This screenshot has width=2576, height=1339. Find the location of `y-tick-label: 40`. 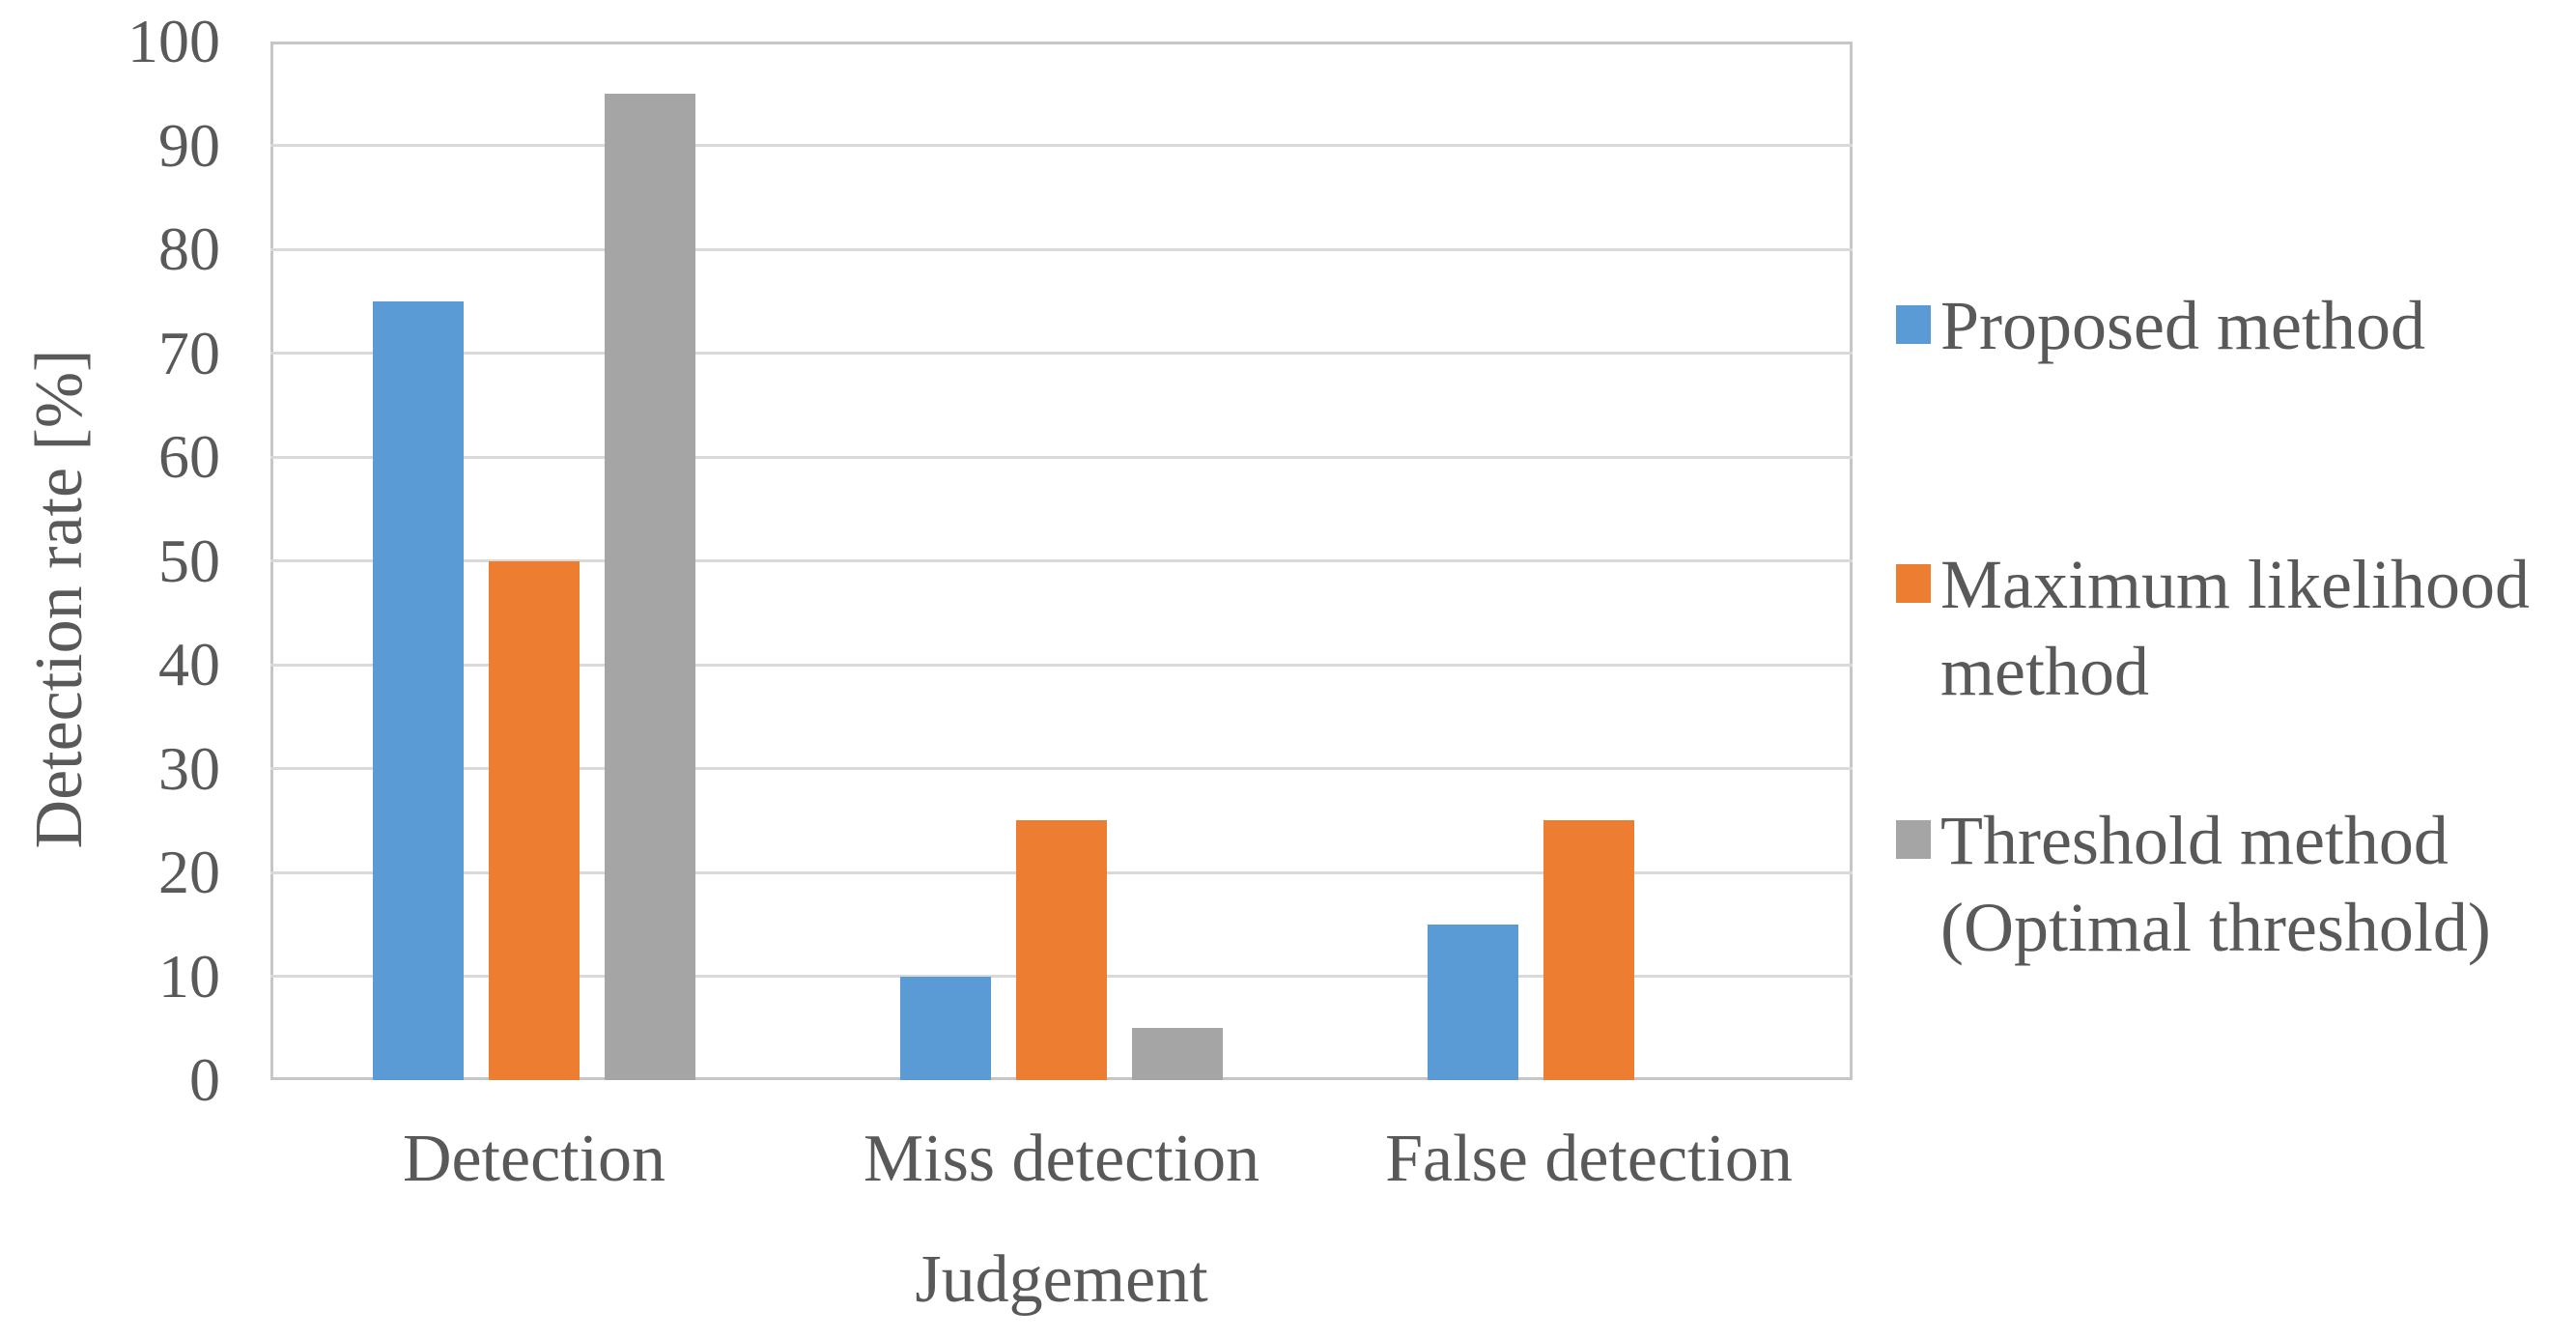

y-tick-label: 40 is located at coordinates (189, 664).